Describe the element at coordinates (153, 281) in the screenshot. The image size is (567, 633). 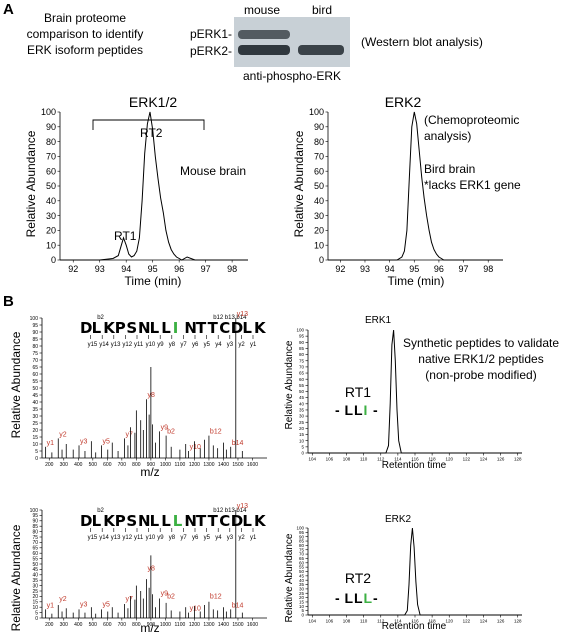
I see `erk12-x-axis-label: Time (min)` at that location.